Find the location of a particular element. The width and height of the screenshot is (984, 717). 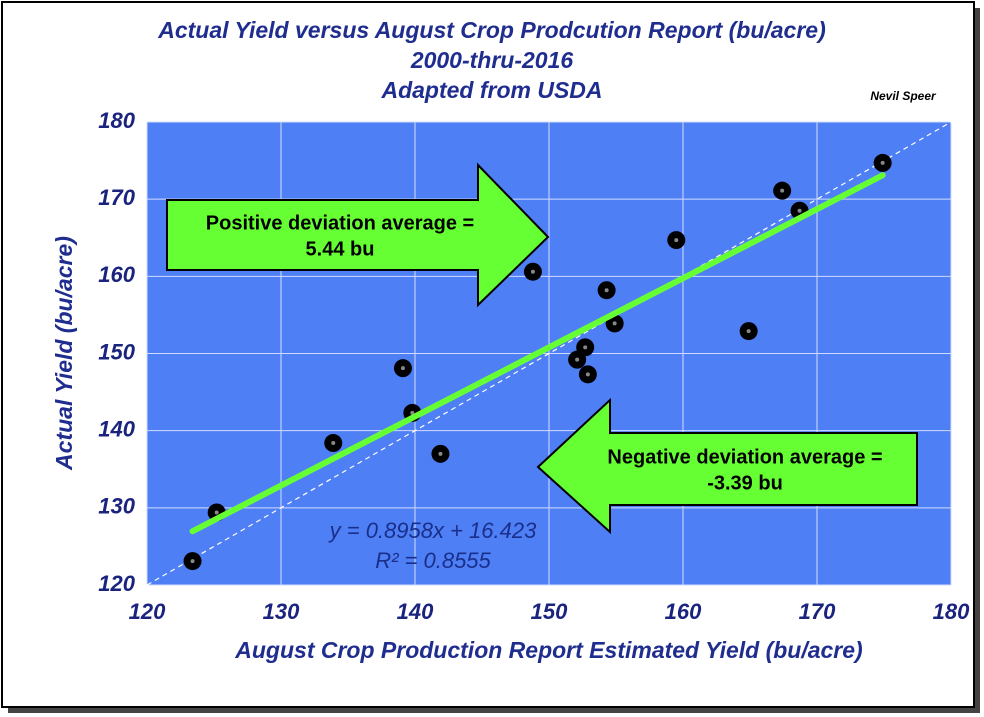

y-tick-label: 180 is located at coordinates (116, 120).